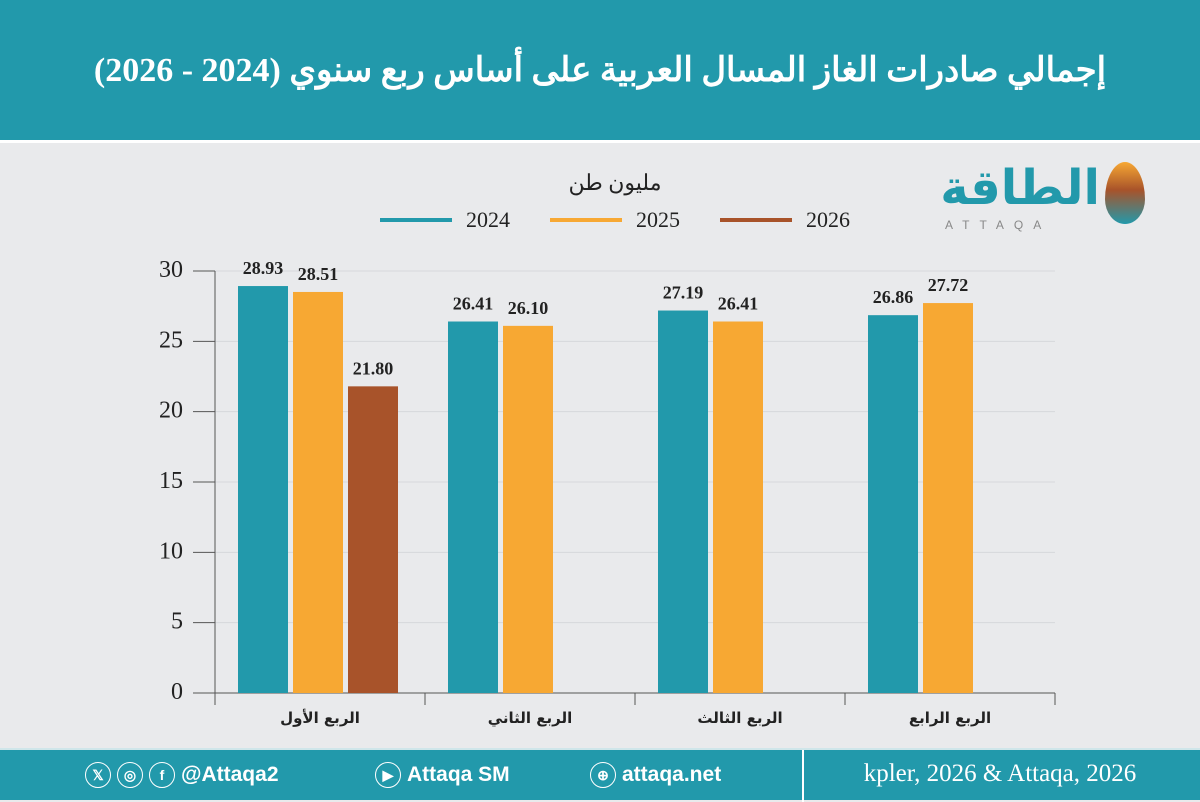  I want to click on y-tick-label: 0, so click(177, 692).